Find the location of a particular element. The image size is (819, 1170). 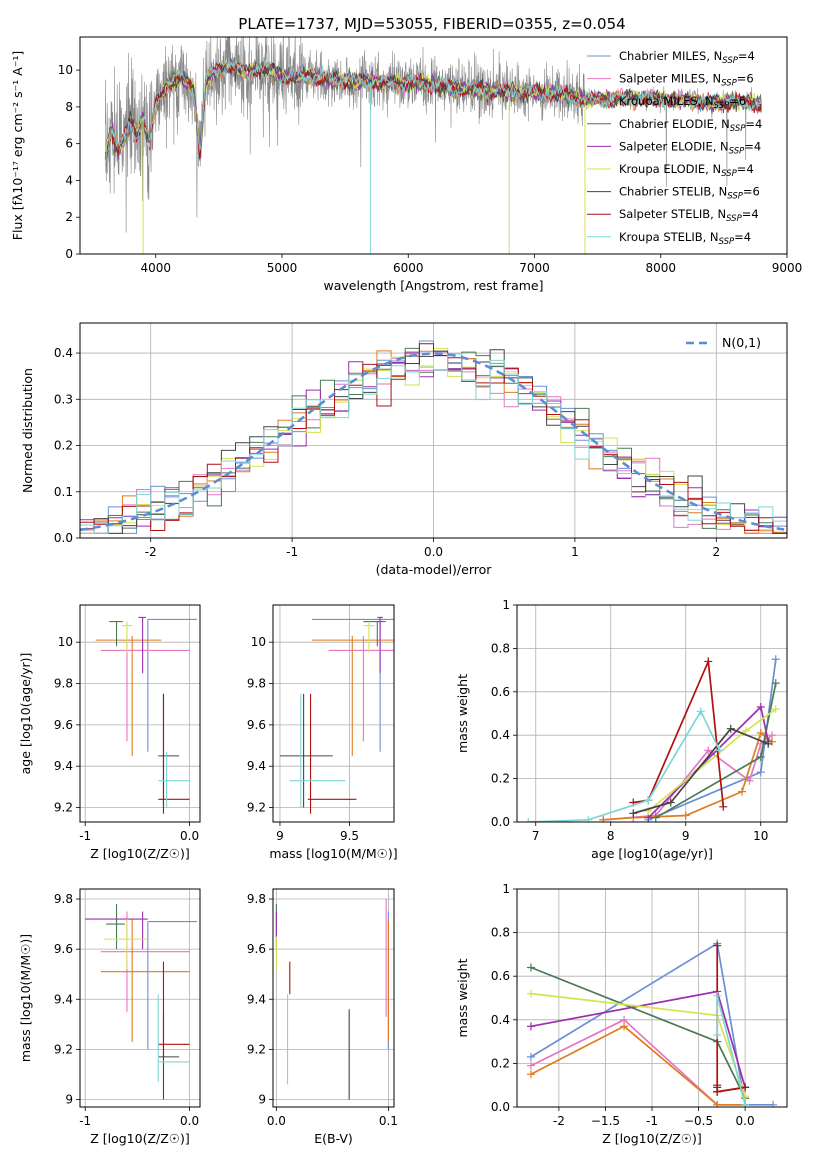

x-axis-label: mass [log10(M/M☉)] is located at coordinates (333, 853).